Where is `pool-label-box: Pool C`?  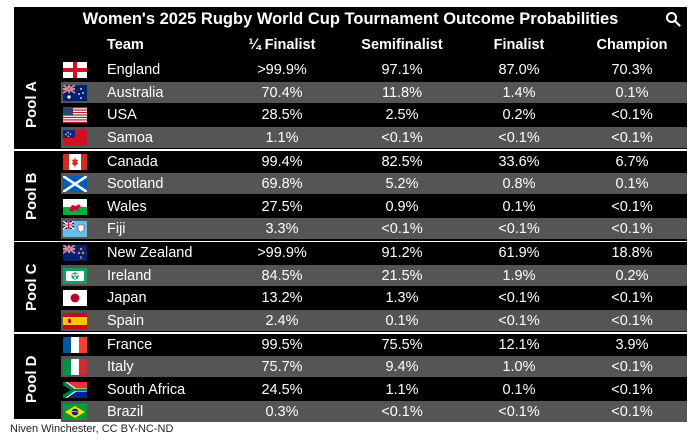
pool-label-box: Pool C is located at coordinates (31, 287).